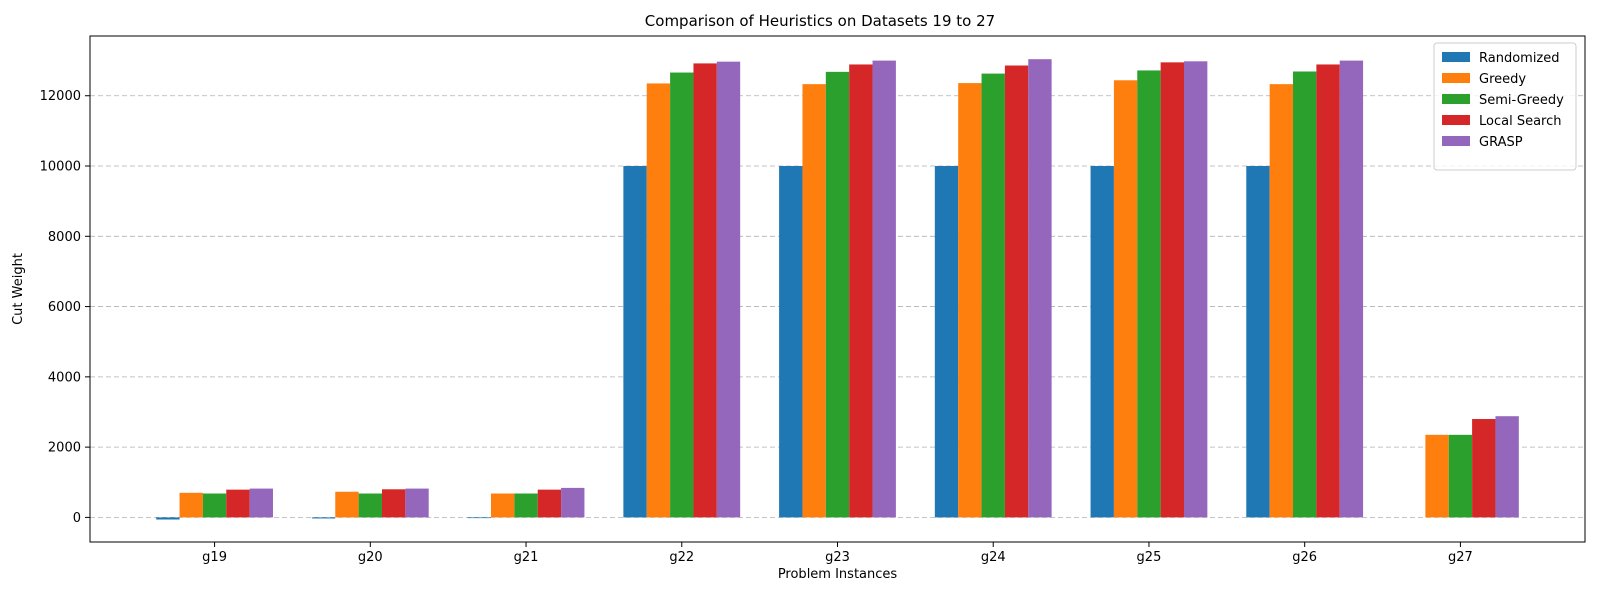 Image resolution: width=1600 pixels, height=600 pixels. Describe the element at coordinates (214, 557) in the screenshot. I see `x-tick-label: g19` at that location.